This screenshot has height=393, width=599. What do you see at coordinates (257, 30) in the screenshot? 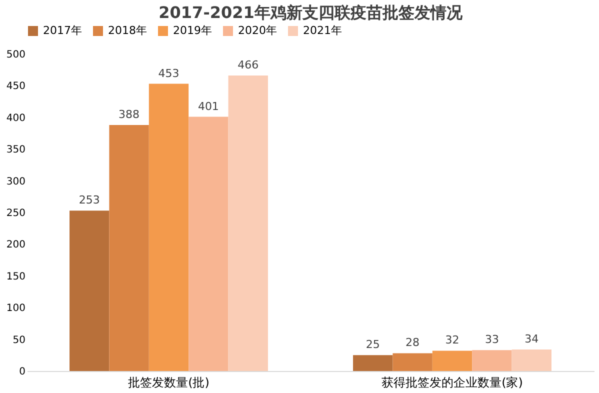
I see `legend-label: 2020年` at bounding box center [257, 30].